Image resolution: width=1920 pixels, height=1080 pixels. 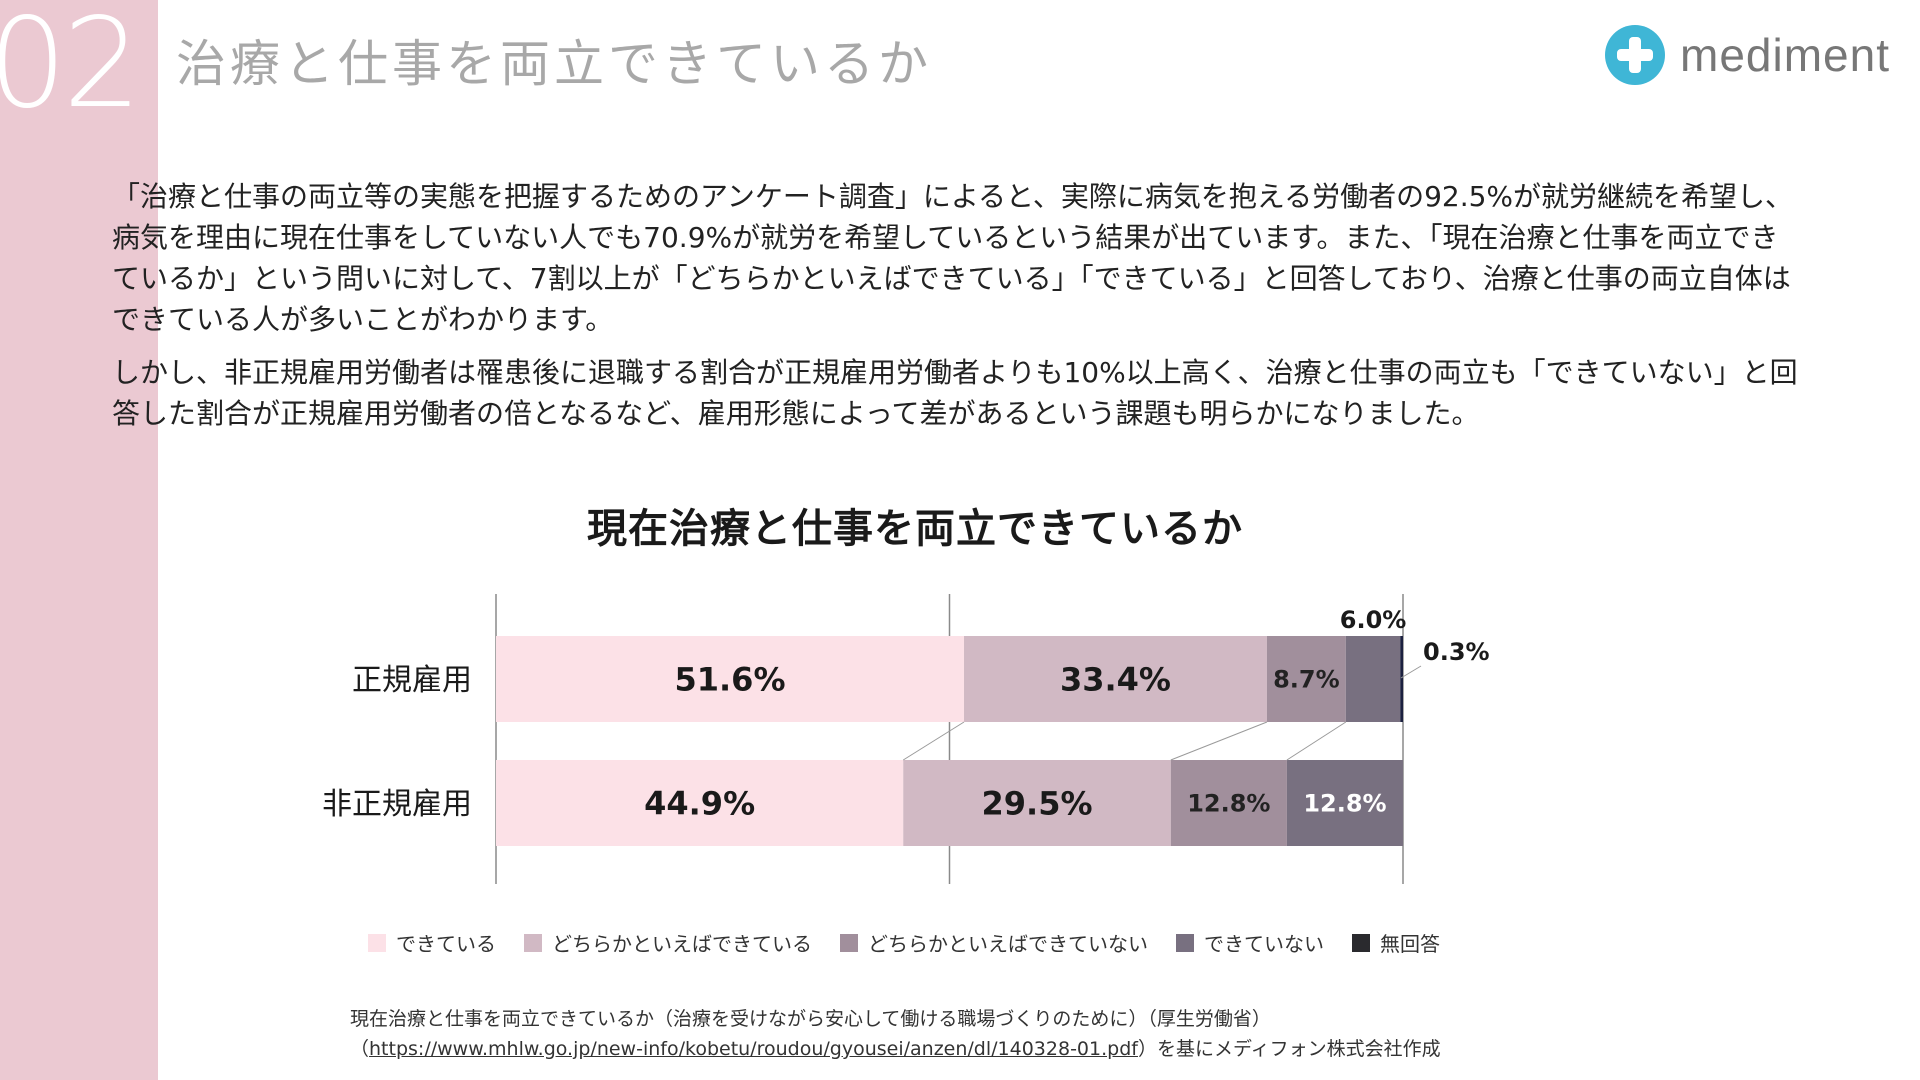 I want to click on legend-label: どちらかといえばできていない, so click(x=1008, y=944).